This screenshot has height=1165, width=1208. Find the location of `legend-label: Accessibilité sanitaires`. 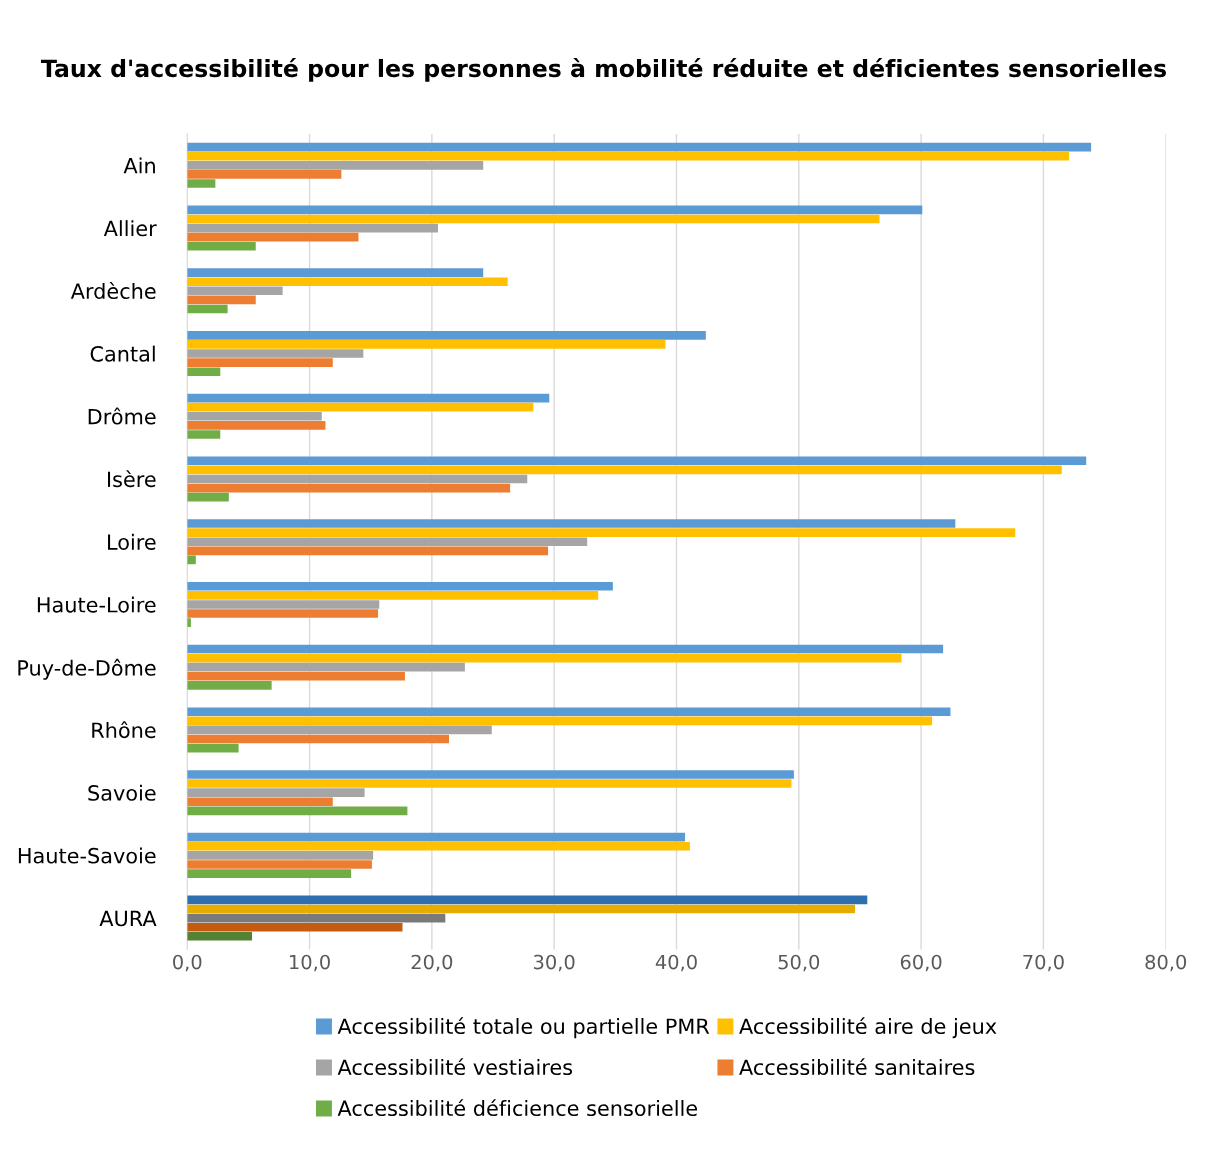

legend-label: Accessibilité sanitaires is located at coordinates (857, 1067).